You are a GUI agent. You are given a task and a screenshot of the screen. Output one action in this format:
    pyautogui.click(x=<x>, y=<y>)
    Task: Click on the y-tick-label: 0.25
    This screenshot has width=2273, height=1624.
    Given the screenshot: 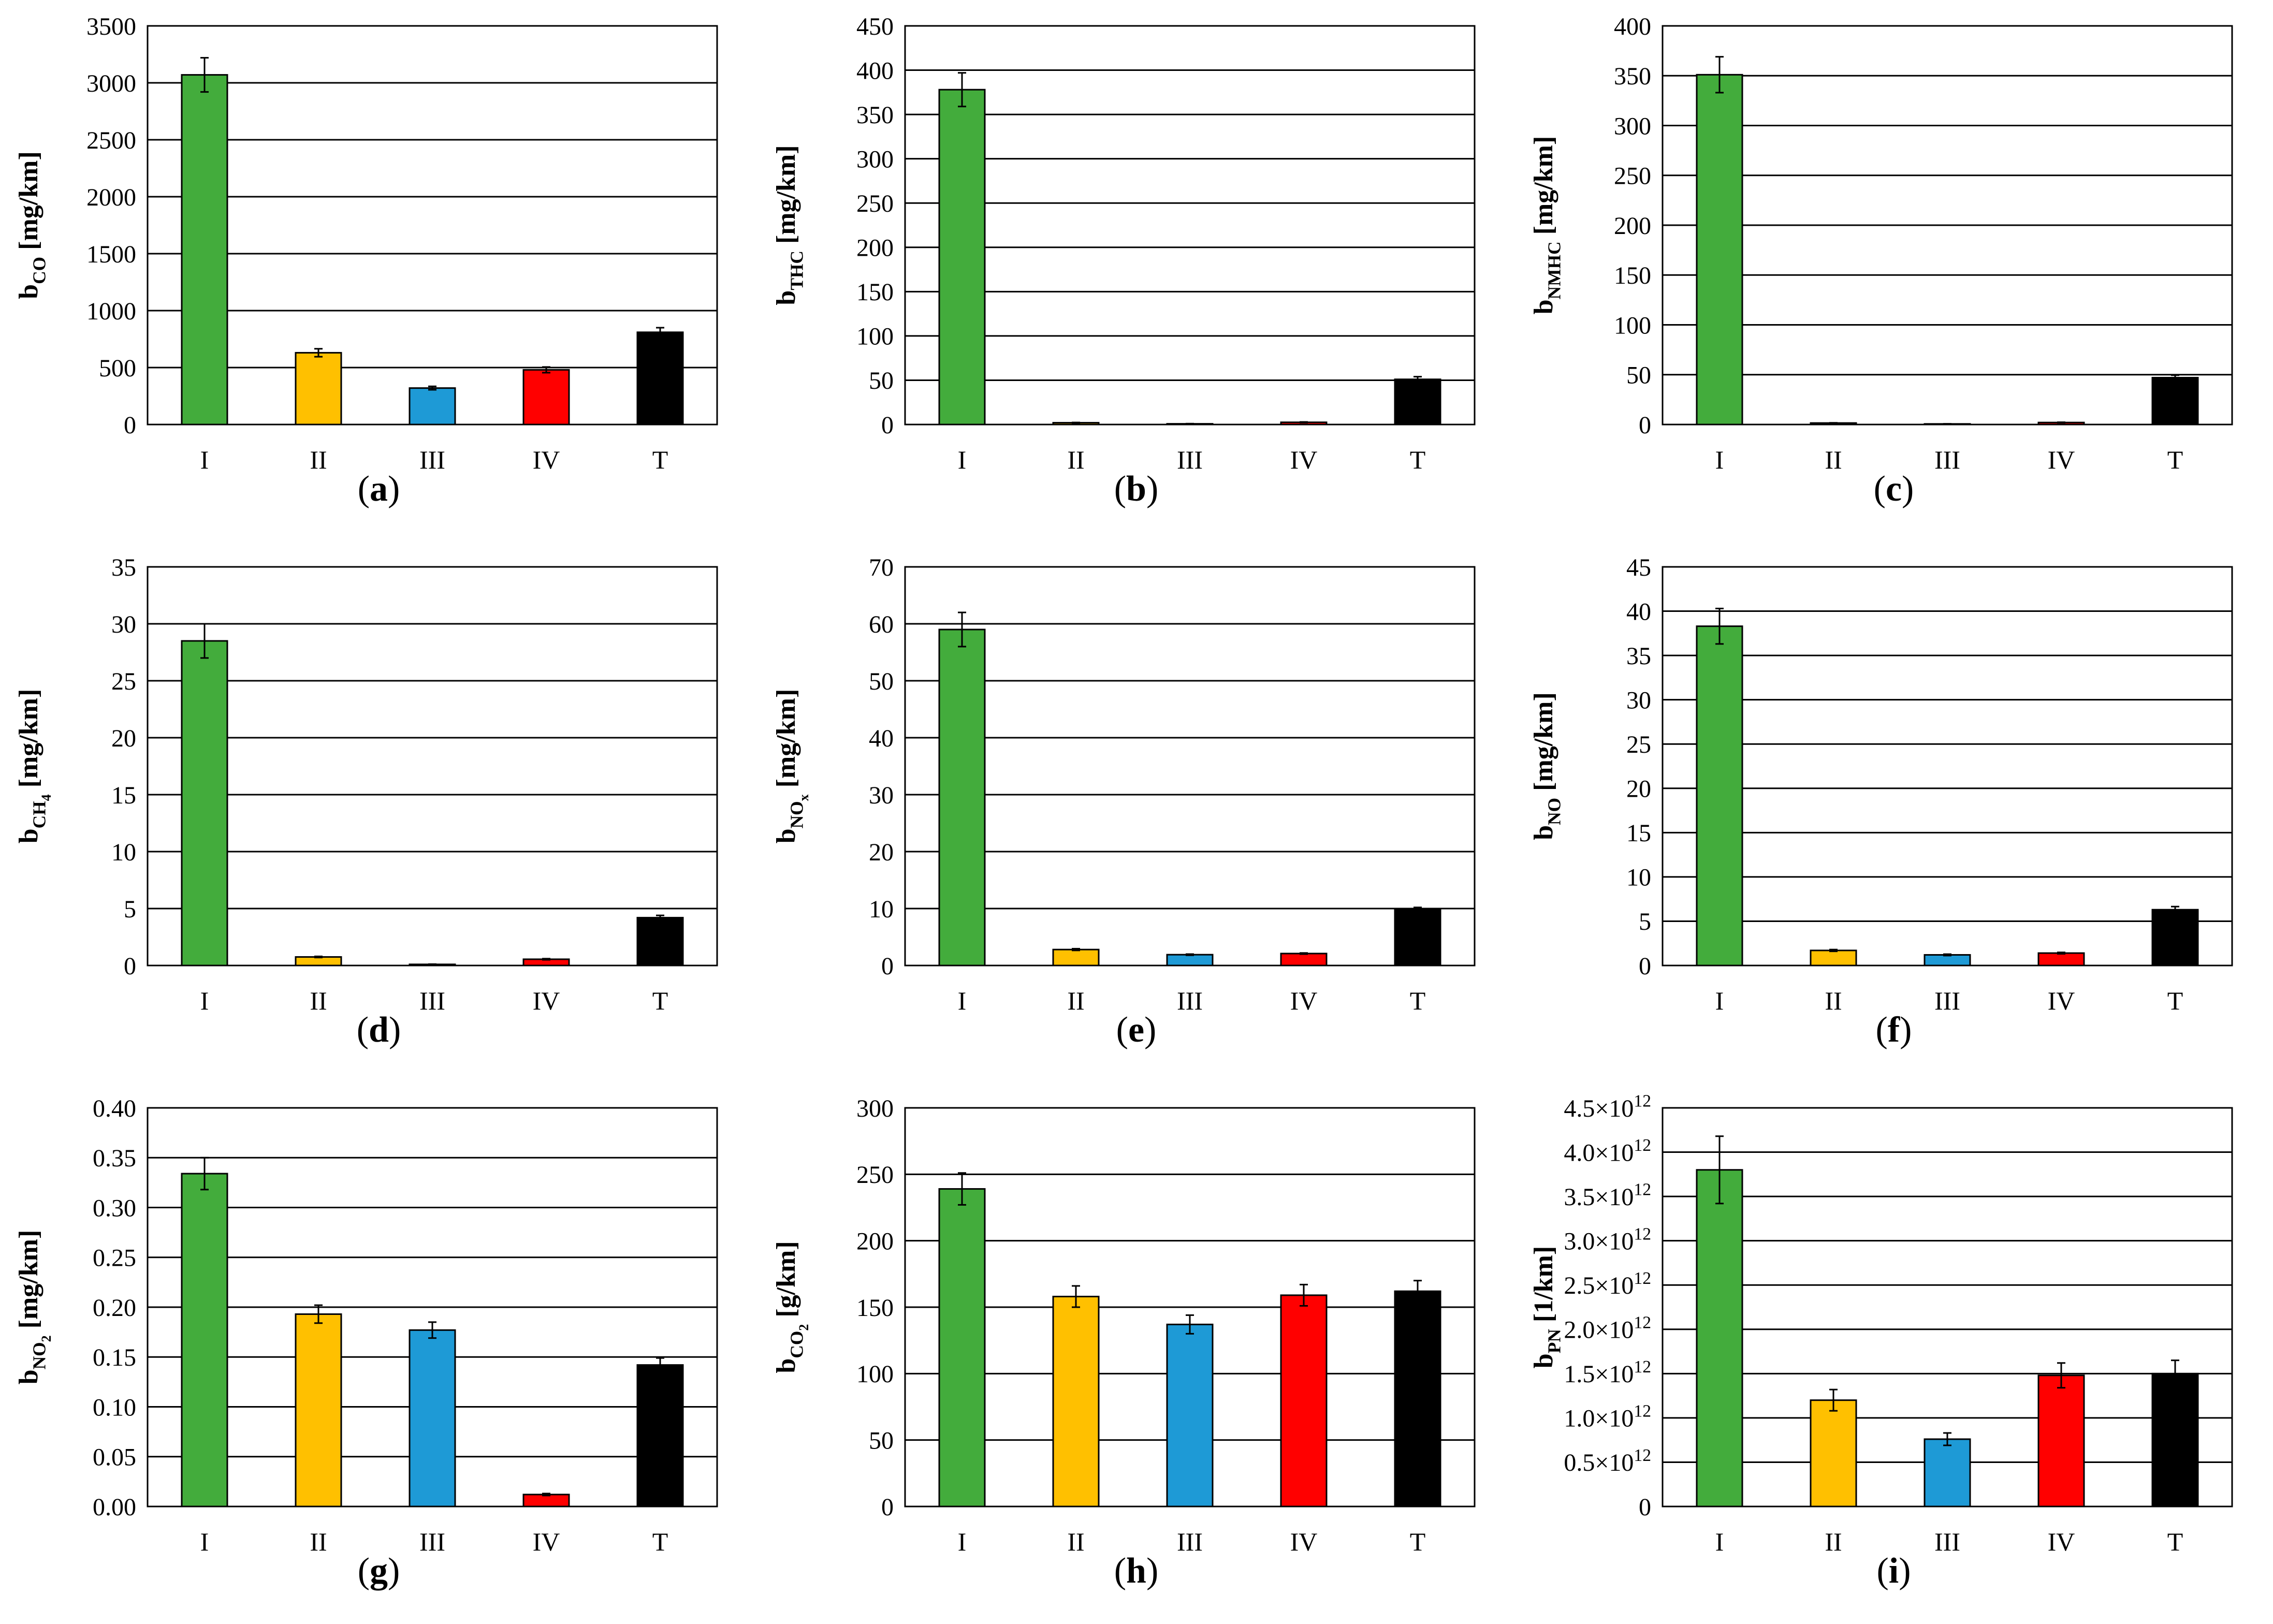 What is the action you would take?
    pyautogui.click(x=114, y=1258)
    